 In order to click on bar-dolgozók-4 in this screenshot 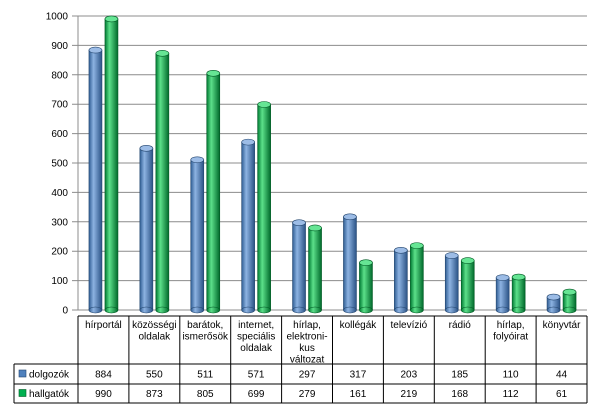, I will do `click(299, 266)`.